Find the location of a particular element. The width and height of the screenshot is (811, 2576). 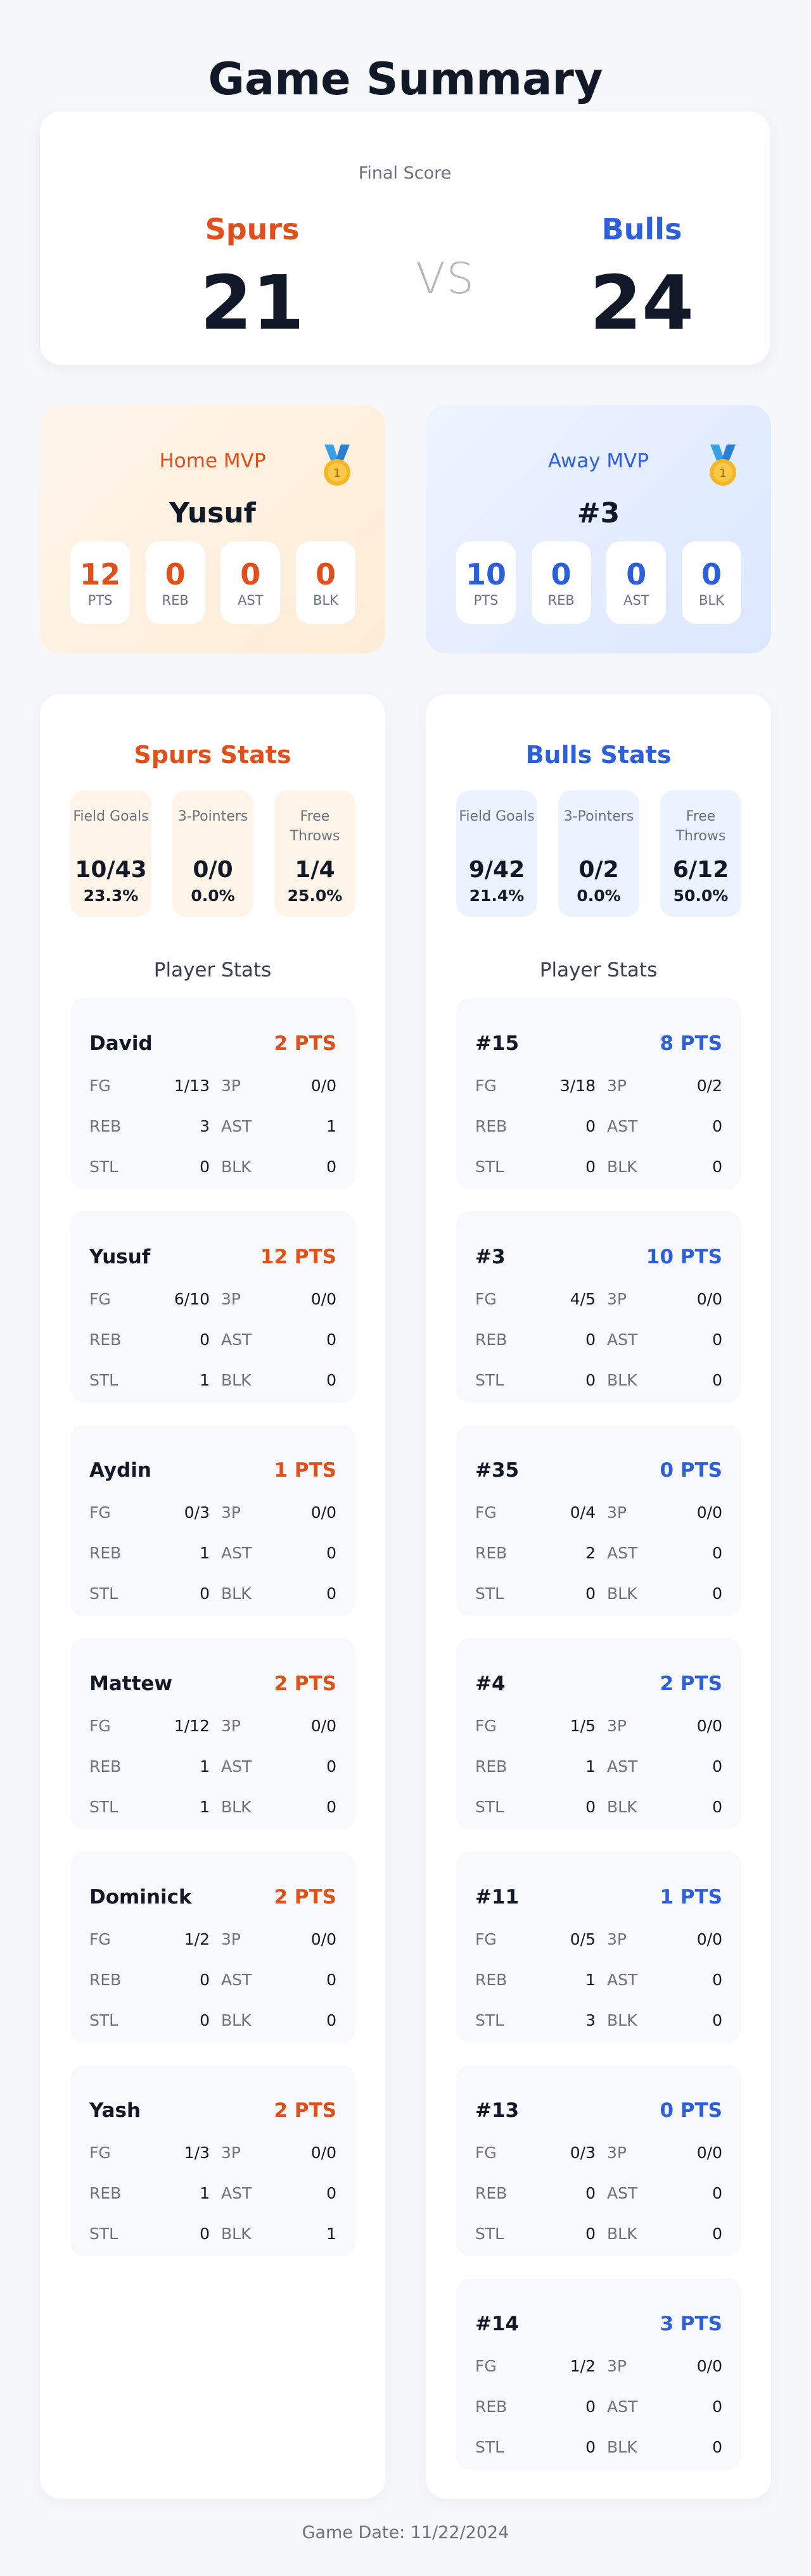

shooting-box-3-pointers: 3-Pointers 0/0 0.0% is located at coordinates (212, 853).